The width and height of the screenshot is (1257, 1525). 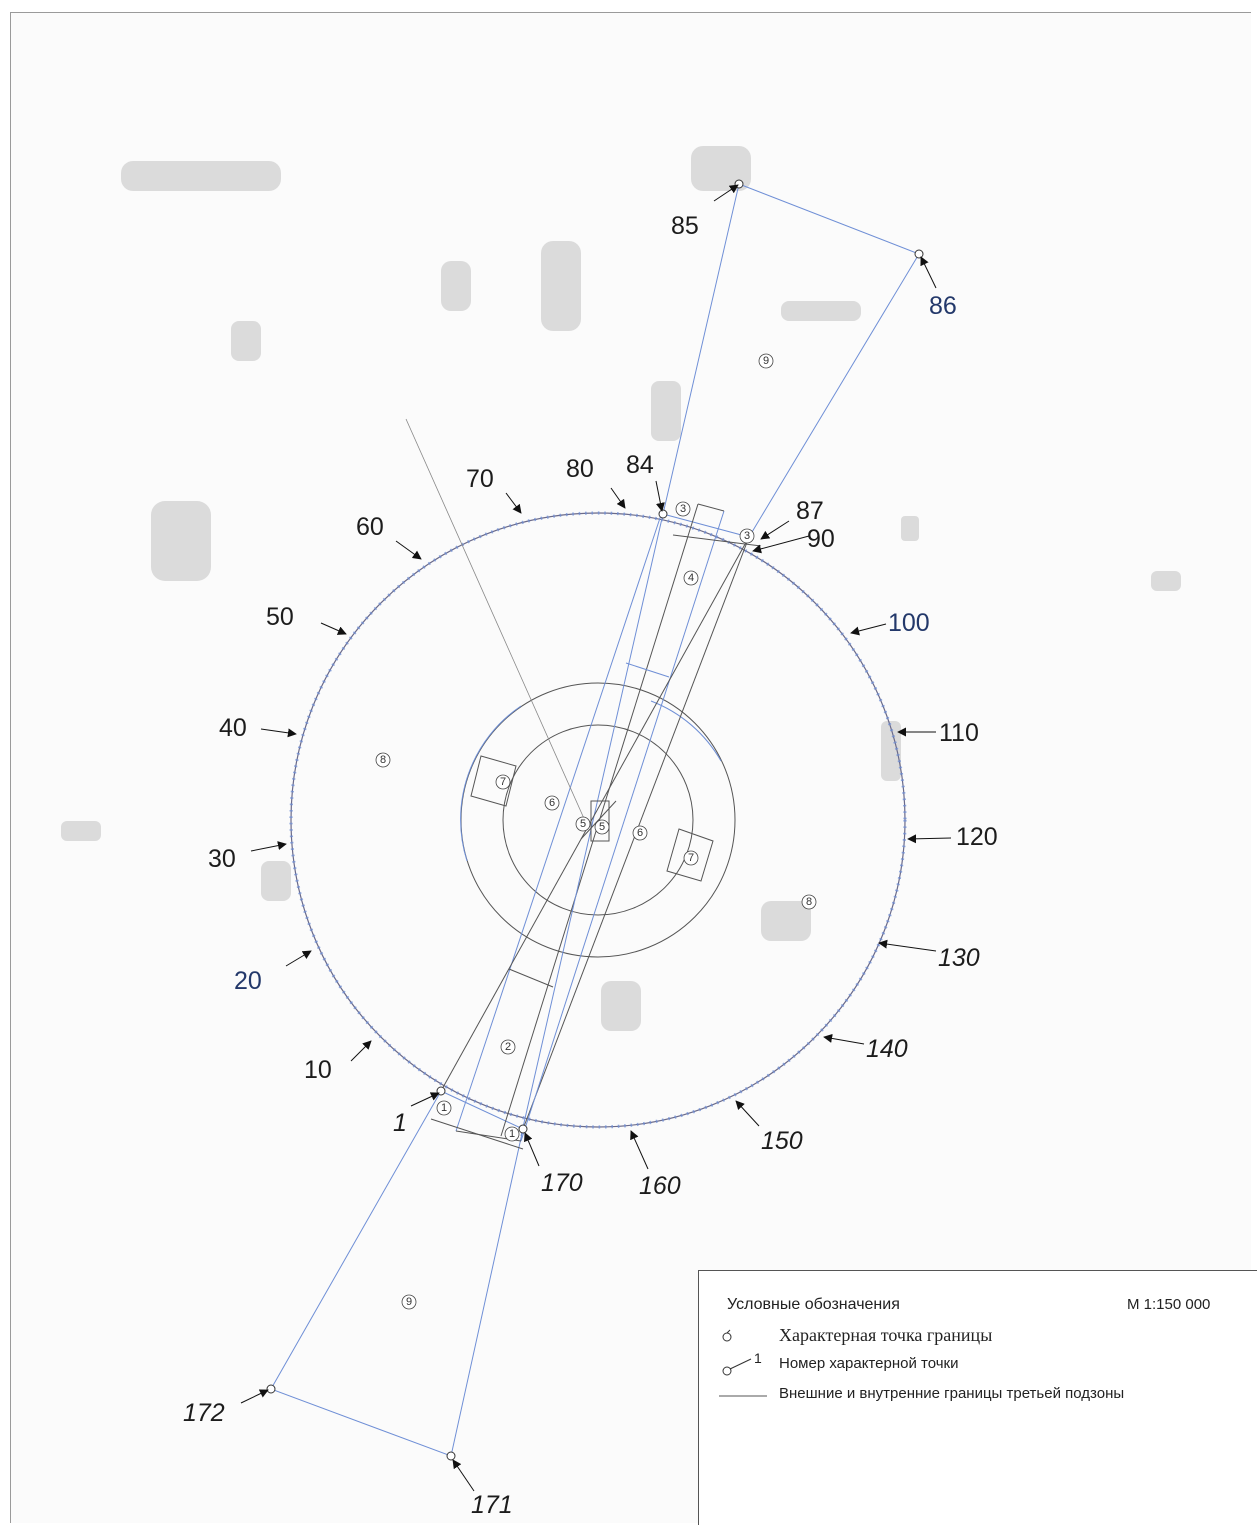 I want to click on zone-3-marker-right: 3, so click(x=747, y=536).